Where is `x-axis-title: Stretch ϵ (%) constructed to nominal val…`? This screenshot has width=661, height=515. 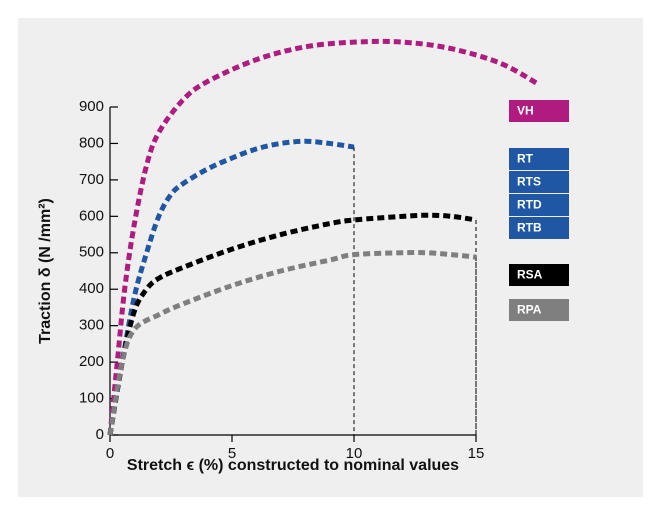 x-axis-title: Stretch ϵ (%) constructed to nominal val… is located at coordinates (293, 465).